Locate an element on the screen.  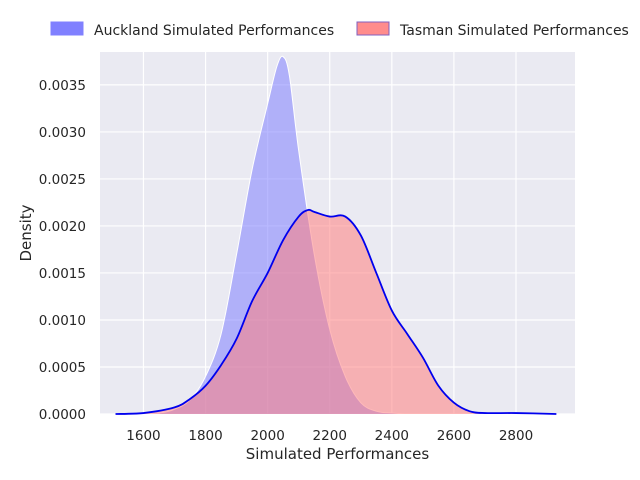
y-tick-label: 0.0025 is located at coordinates (62, 180).